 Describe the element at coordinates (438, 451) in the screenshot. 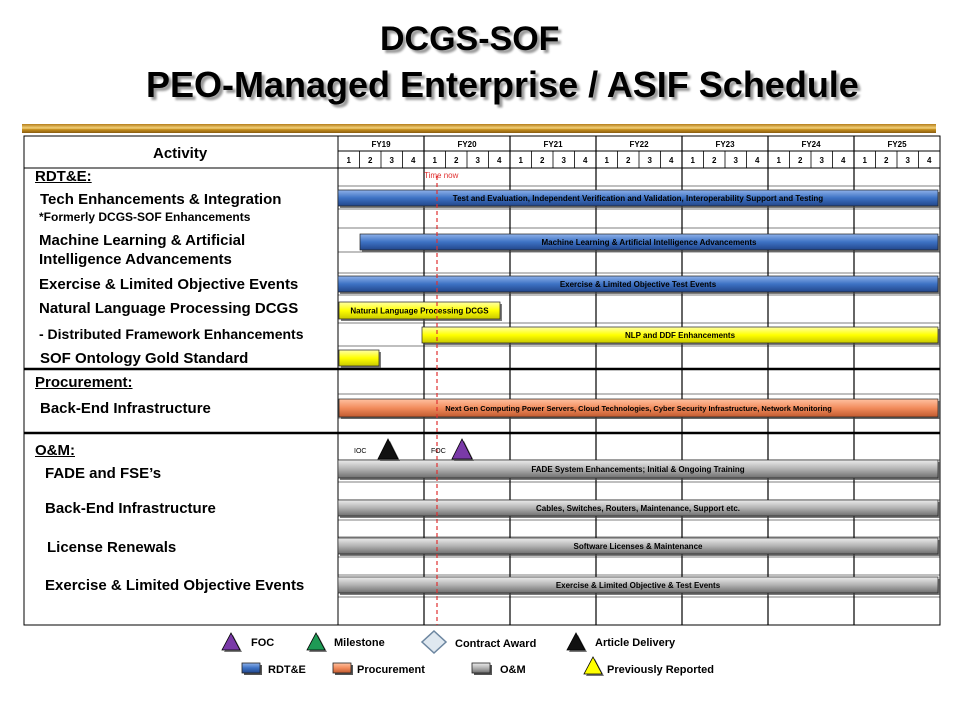

I see `foc-label: FOC` at that location.